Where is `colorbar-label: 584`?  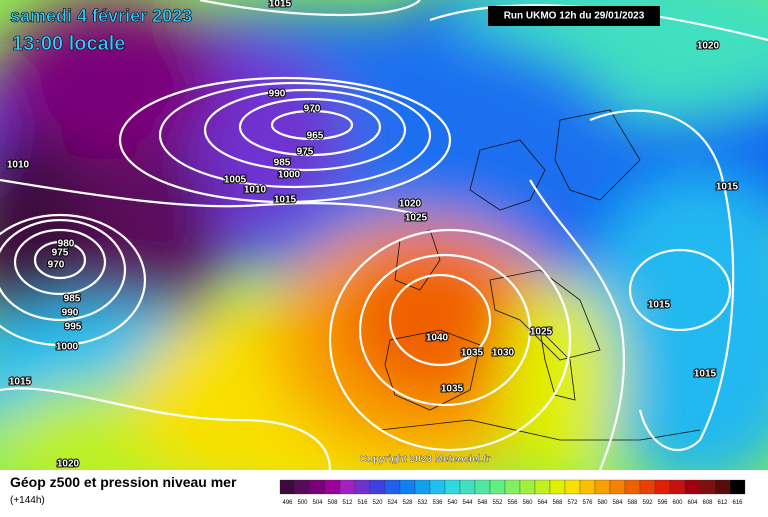 colorbar-label: 584 is located at coordinates (617, 503).